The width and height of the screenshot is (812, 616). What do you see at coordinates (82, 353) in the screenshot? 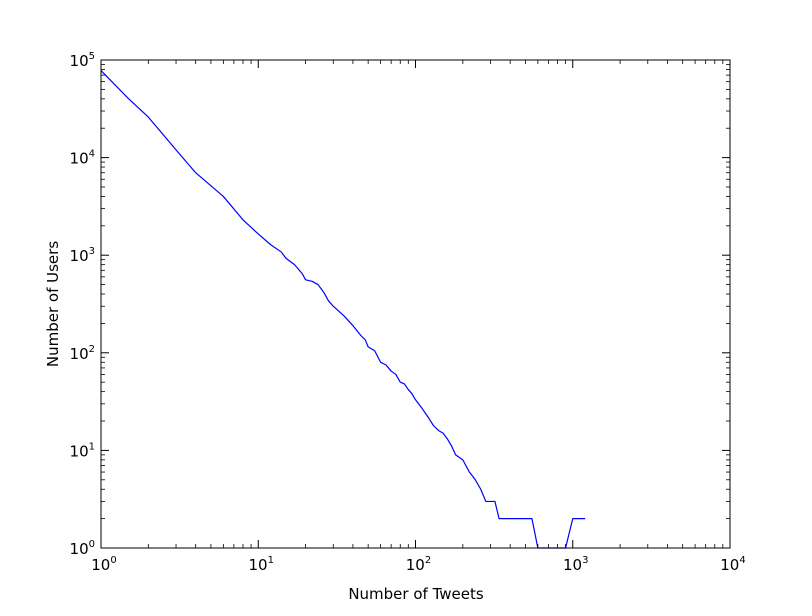
I see `y-tick-label: 10²` at bounding box center [82, 353].